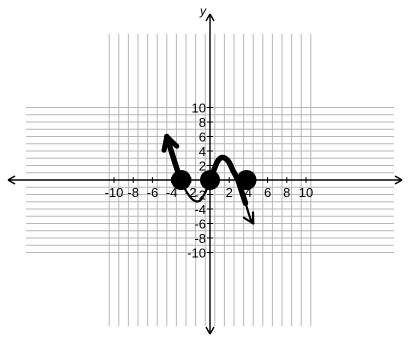 The height and width of the screenshot is (339, 410). What do you see at coordinates (267, 192) in the screenshot?
I see `x-tick-label: 6` at bounding box center [267, 192].